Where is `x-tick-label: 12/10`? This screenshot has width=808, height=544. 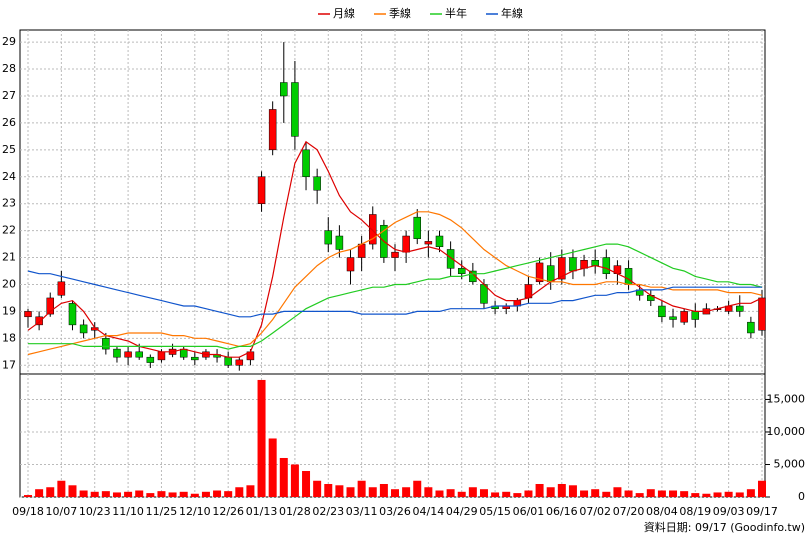
x-tick-label: 12/10 is located at coordinates (195, 511).